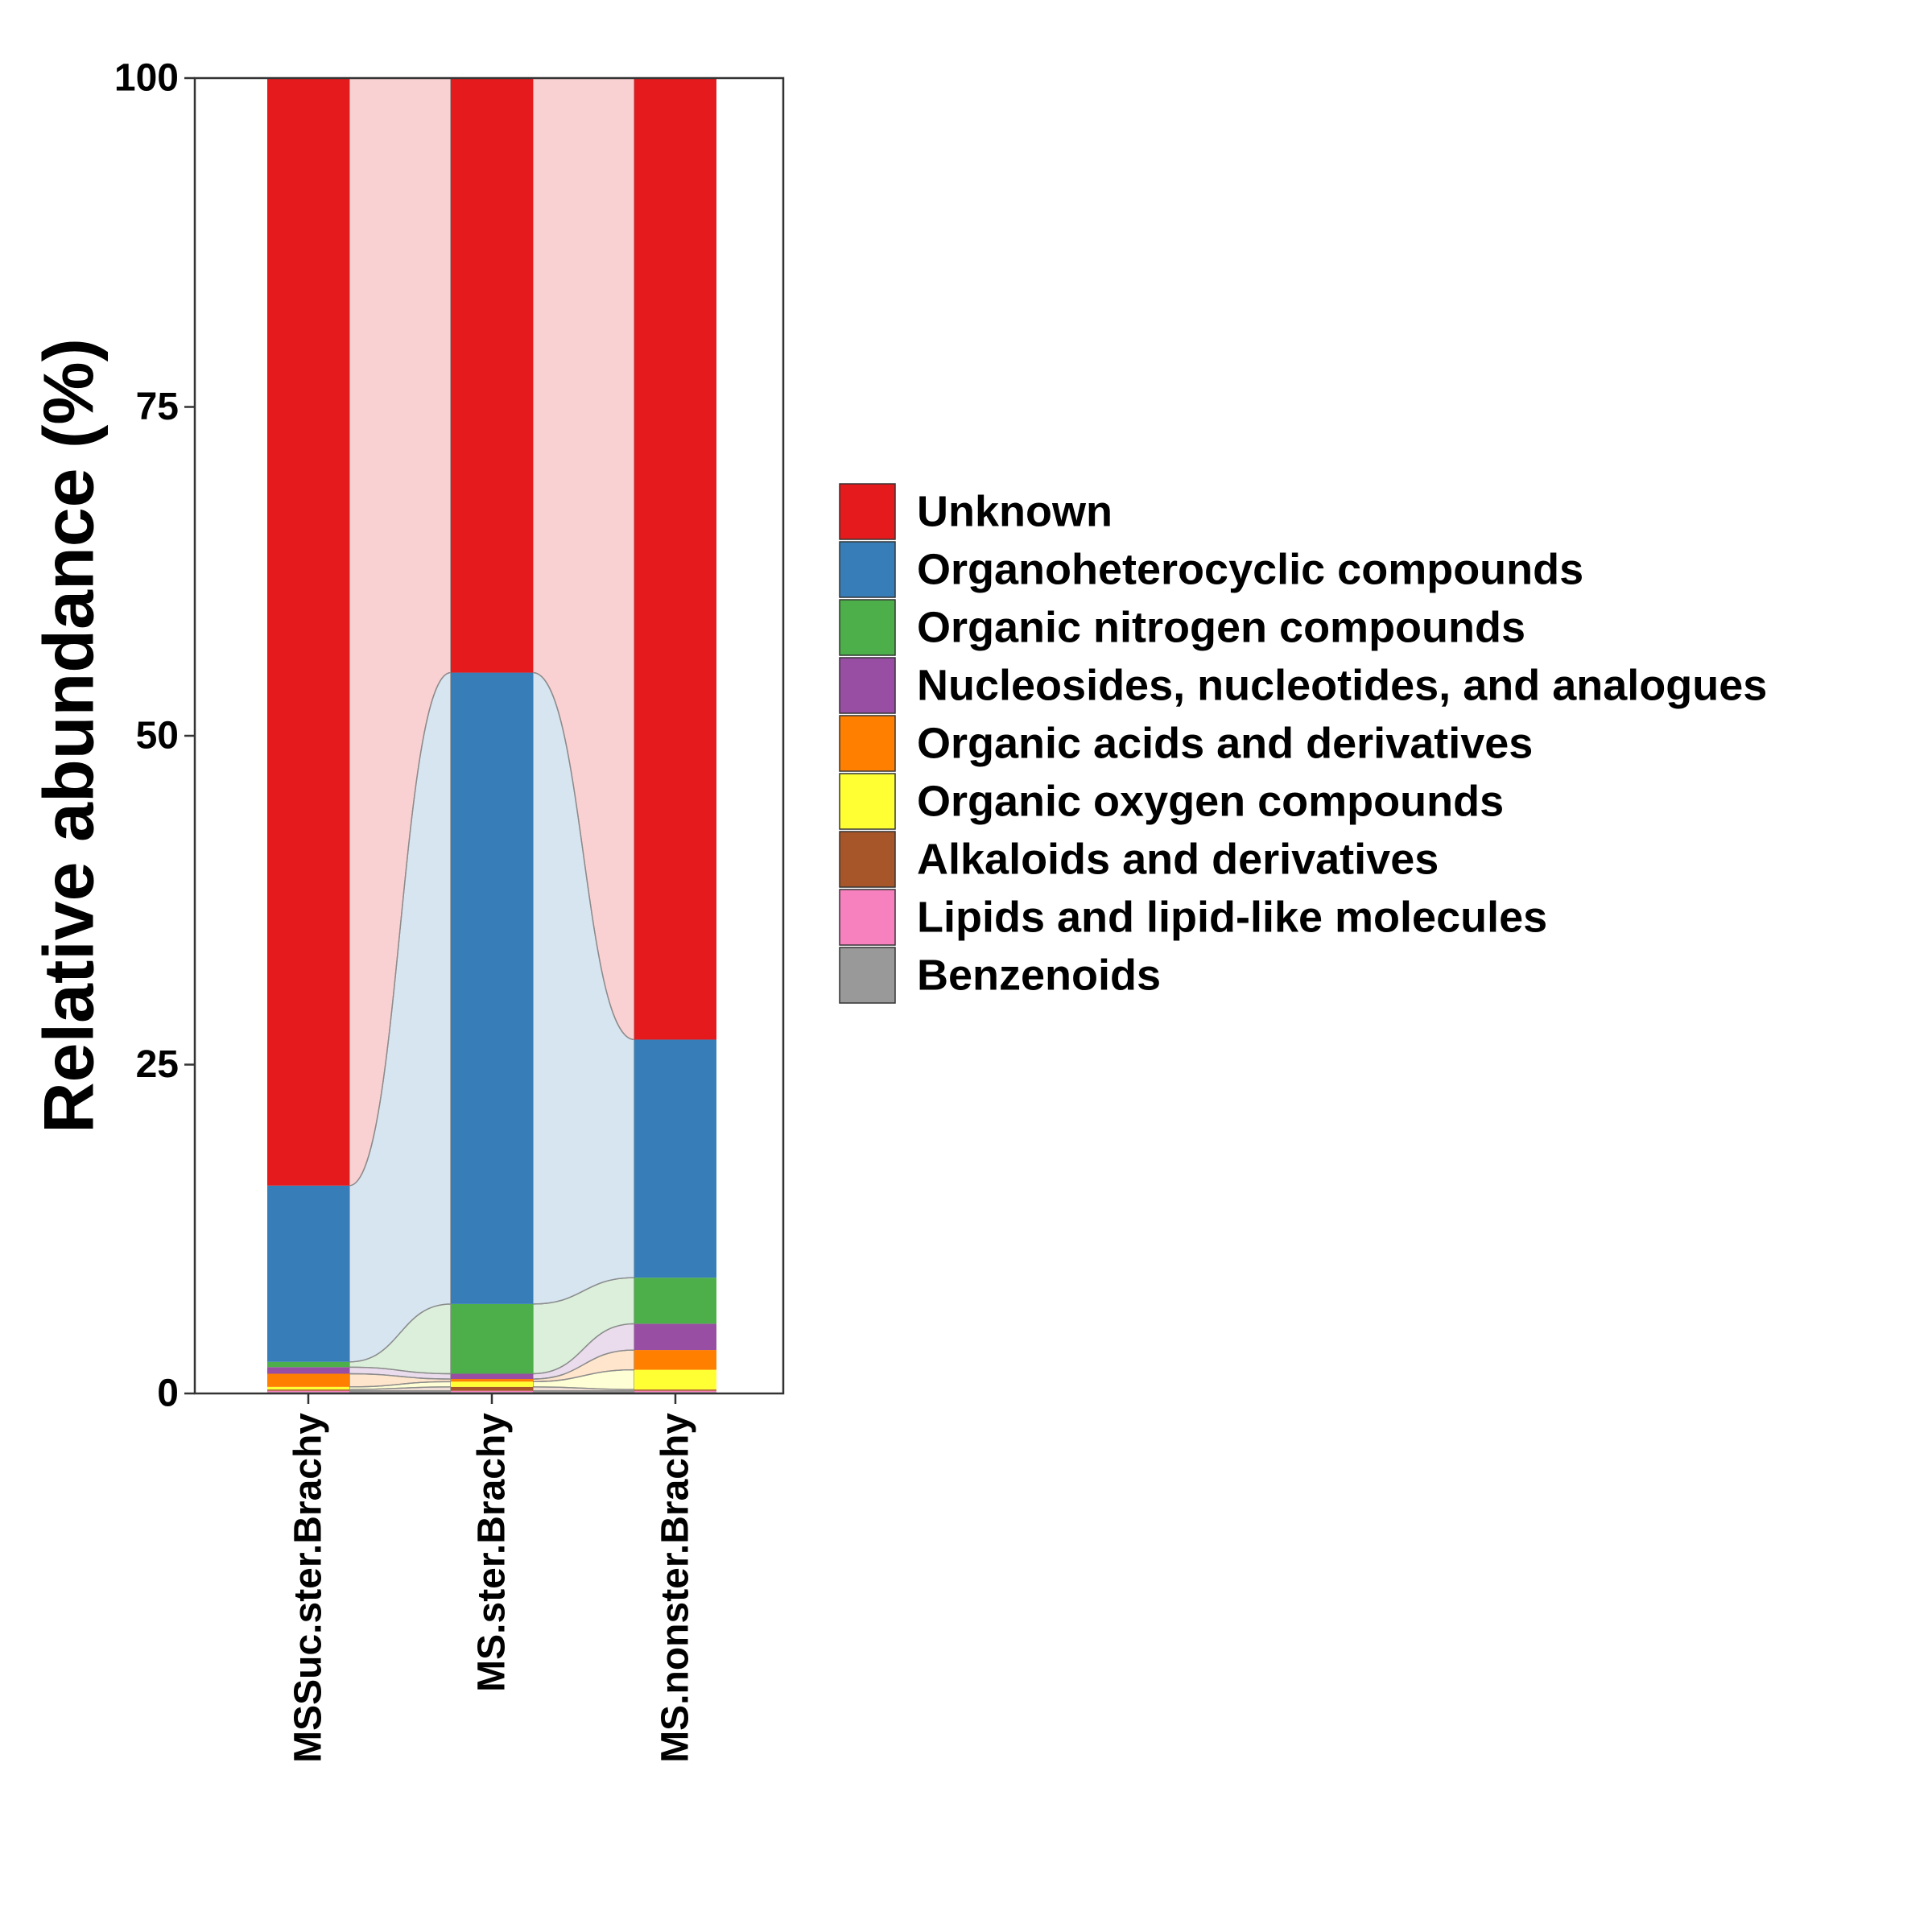 Image resolution: width=1932 pixels, height=1932 pixels. I want to click on legend-label-alkaloids-and-derivatives: Alkaloids and derivatives, so click(1178, 860).